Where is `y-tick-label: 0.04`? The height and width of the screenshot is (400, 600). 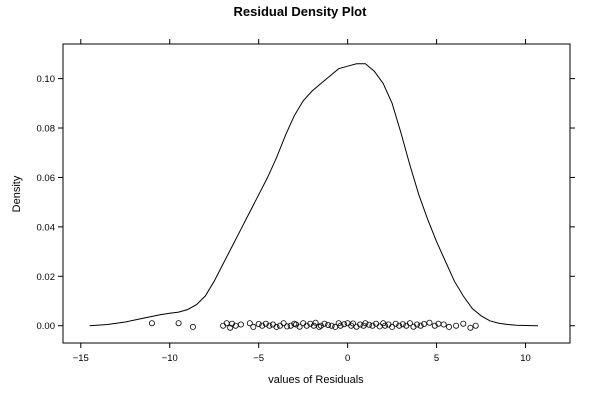 y-tick-label: 0.04 is located at coordinates (46, 227).